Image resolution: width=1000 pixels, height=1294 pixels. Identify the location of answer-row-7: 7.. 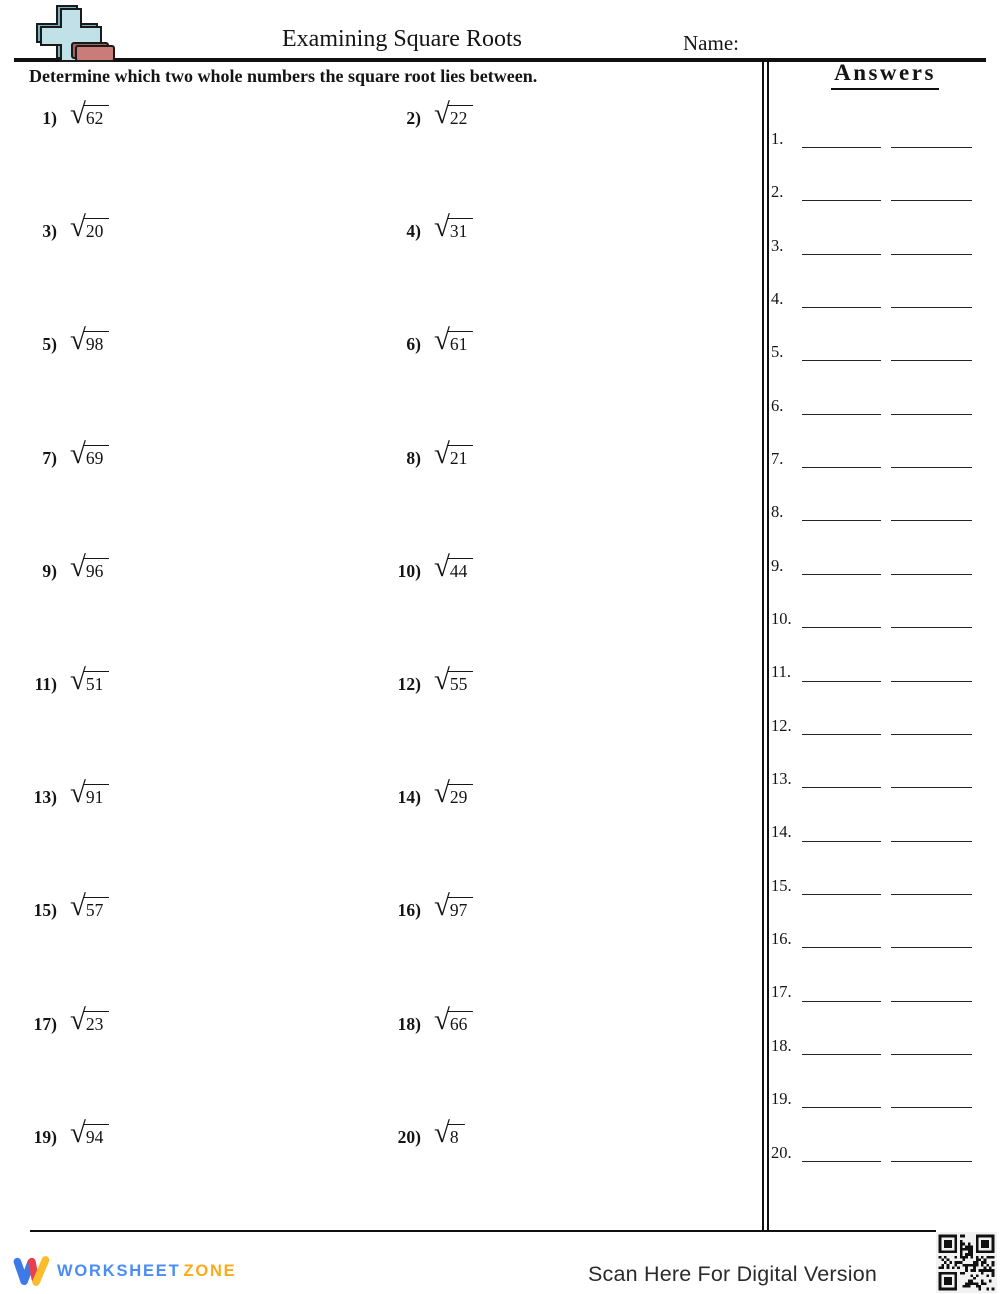
(871, 456).